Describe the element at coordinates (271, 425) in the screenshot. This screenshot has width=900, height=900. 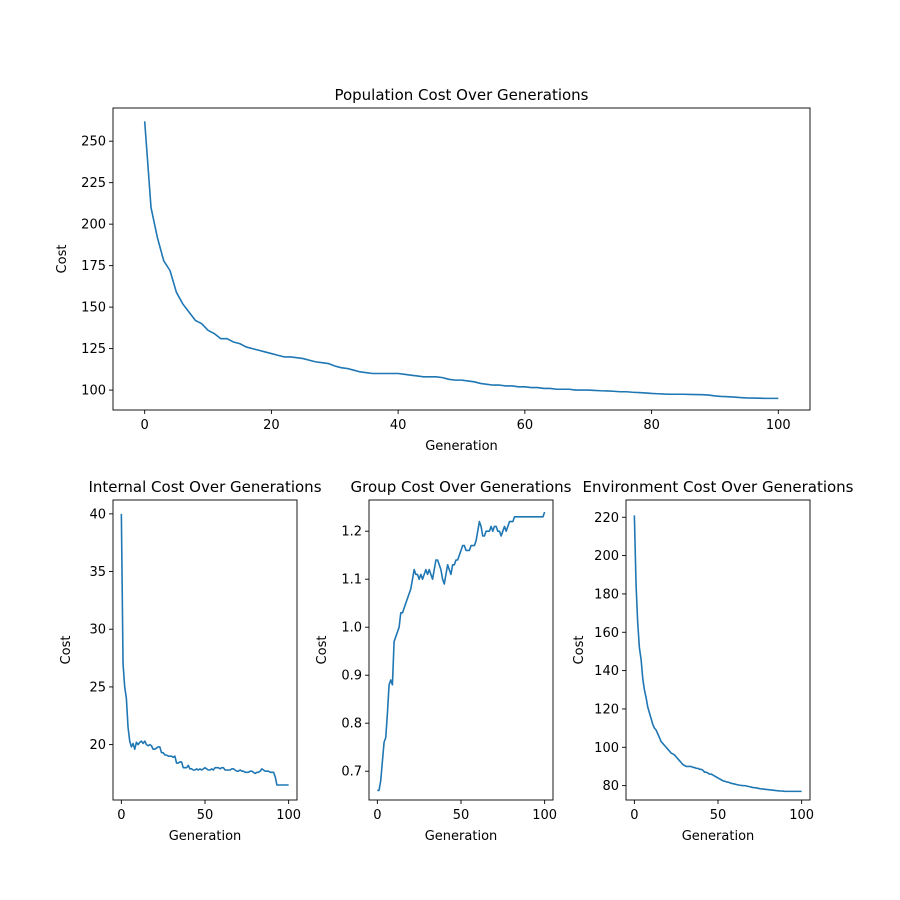
I see `x-tick-label: 20` at that location.